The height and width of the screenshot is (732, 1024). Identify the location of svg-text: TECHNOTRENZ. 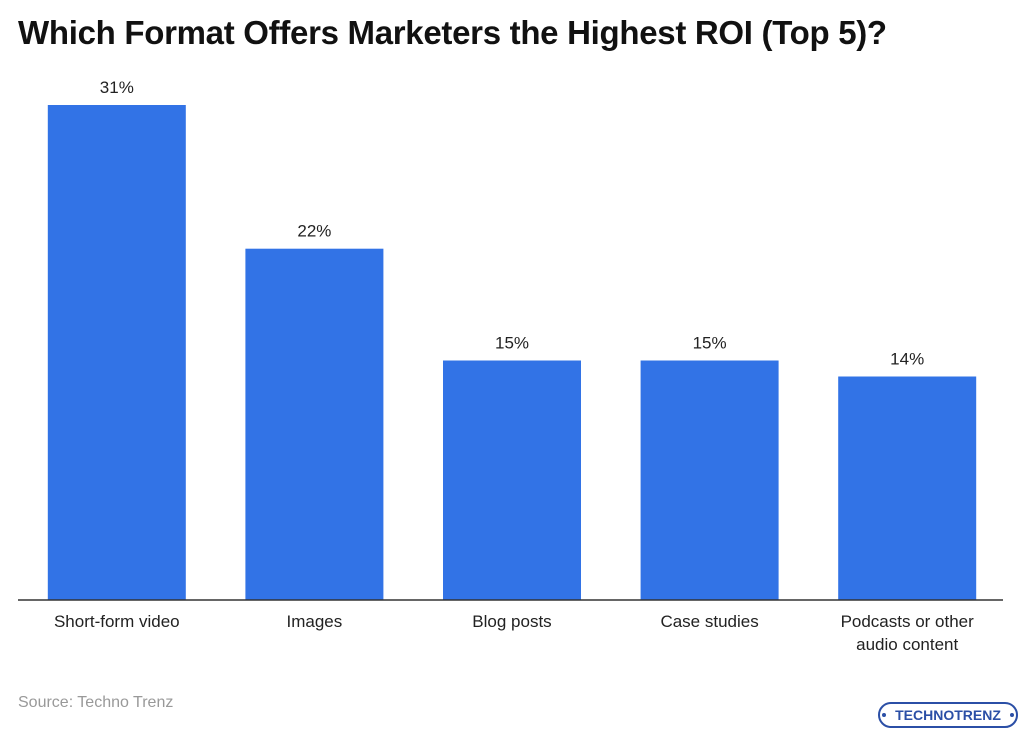
(948, 715).